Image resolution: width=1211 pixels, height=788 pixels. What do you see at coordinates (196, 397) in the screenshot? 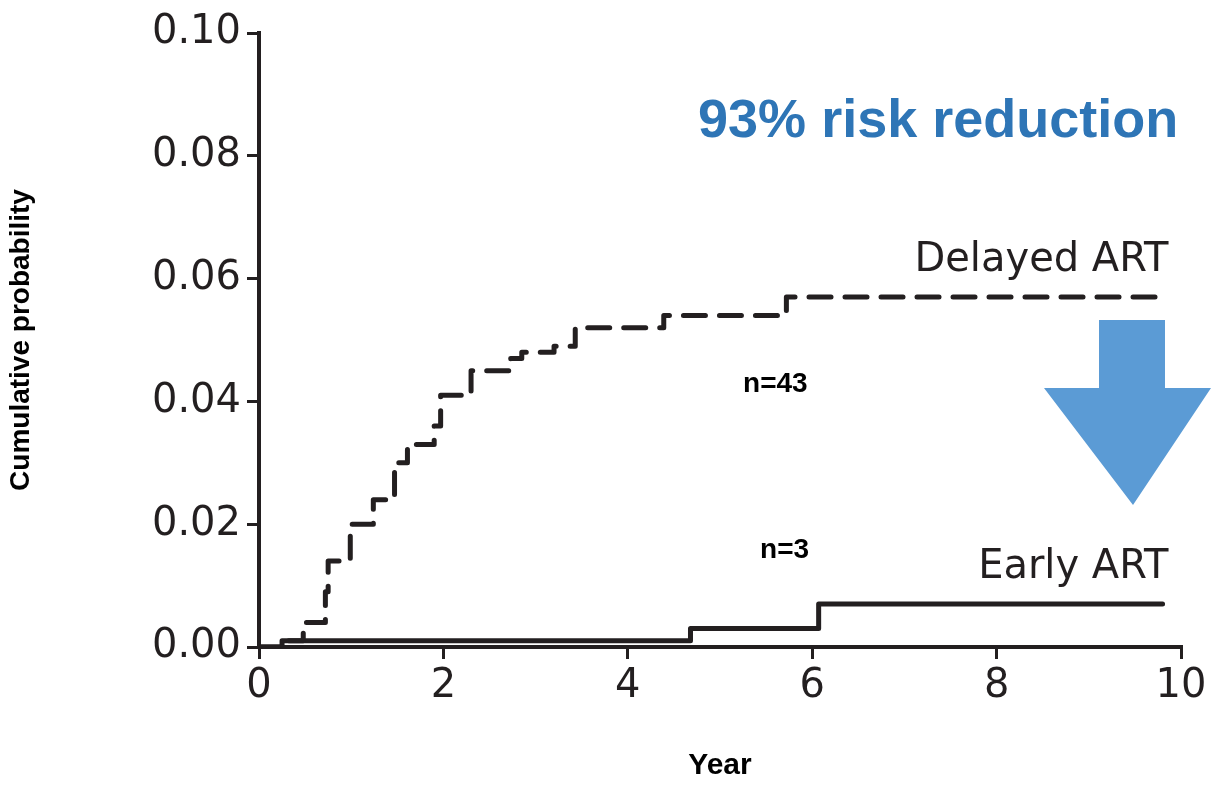
I see `y-tick-label: 0.04` at bounding box center [196, 397].